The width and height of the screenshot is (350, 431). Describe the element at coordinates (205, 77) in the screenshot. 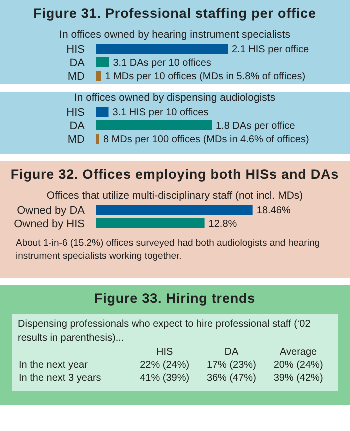

I see `annotation: 1 MDs per 10 offices (MDs in 5.8% of offices)` at that location.